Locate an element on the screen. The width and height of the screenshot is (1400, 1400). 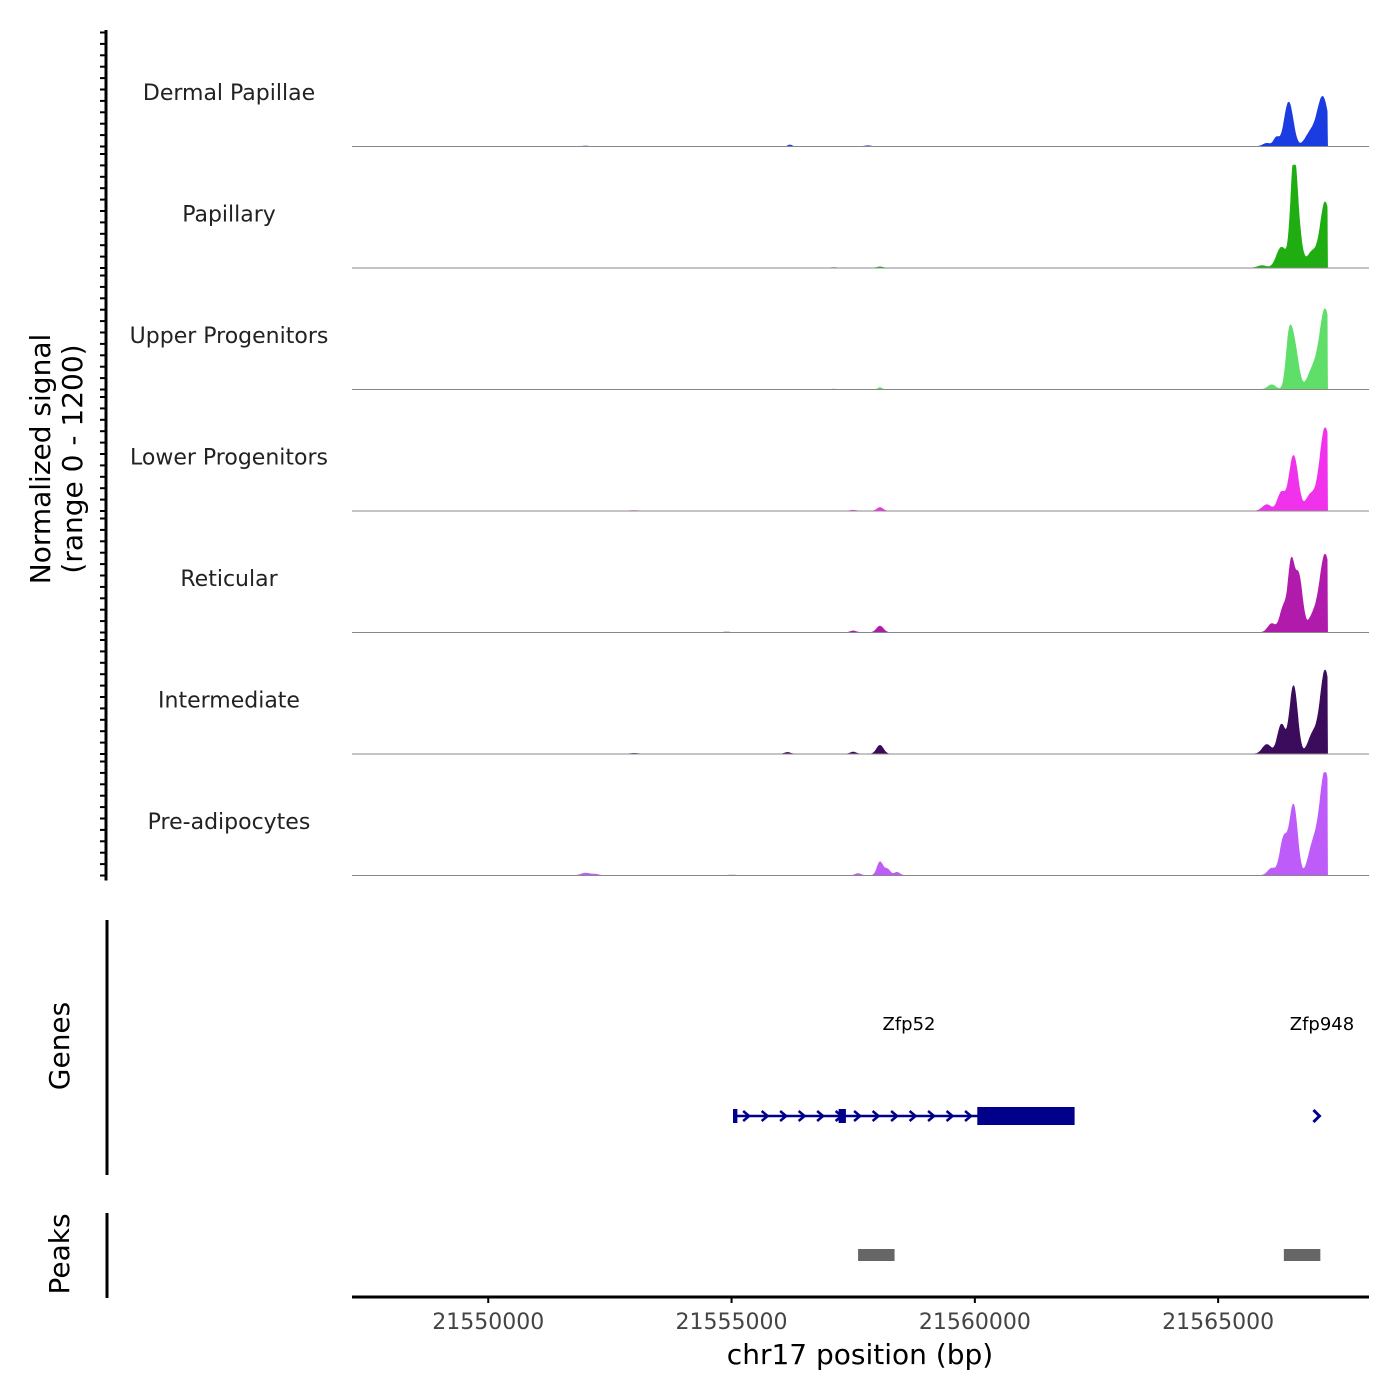
track-reticular: Reticular is located at coordinates (774, 593).